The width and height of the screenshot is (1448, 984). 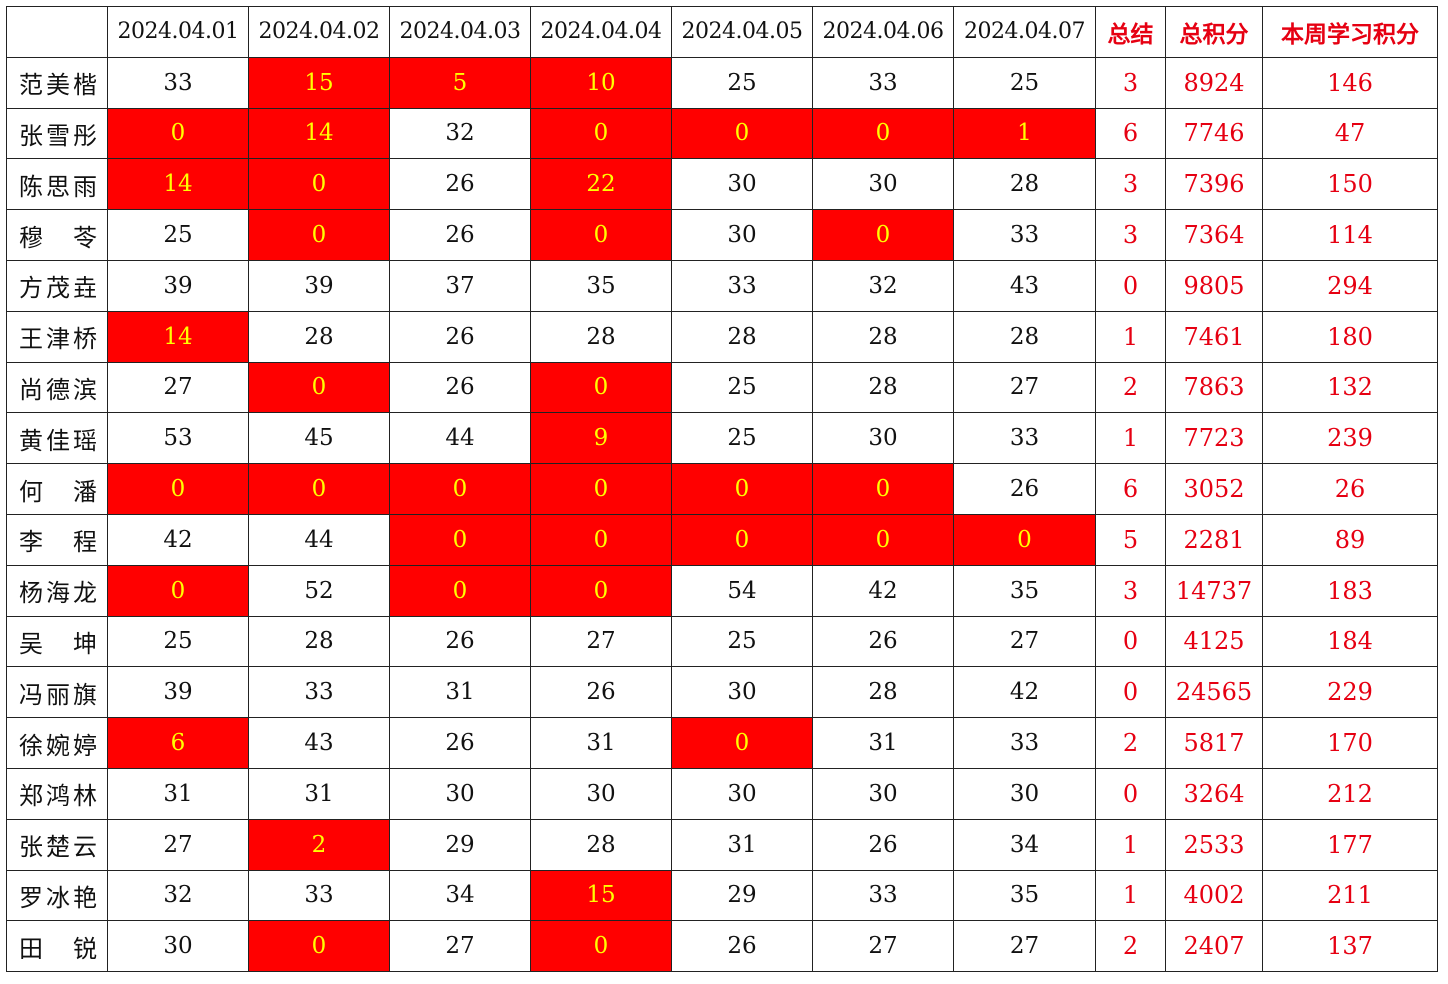 What do you see at coordinates (1130, 692) in the screenshot?
I see `summary-count: 0` at bounding box center [1130, 692].